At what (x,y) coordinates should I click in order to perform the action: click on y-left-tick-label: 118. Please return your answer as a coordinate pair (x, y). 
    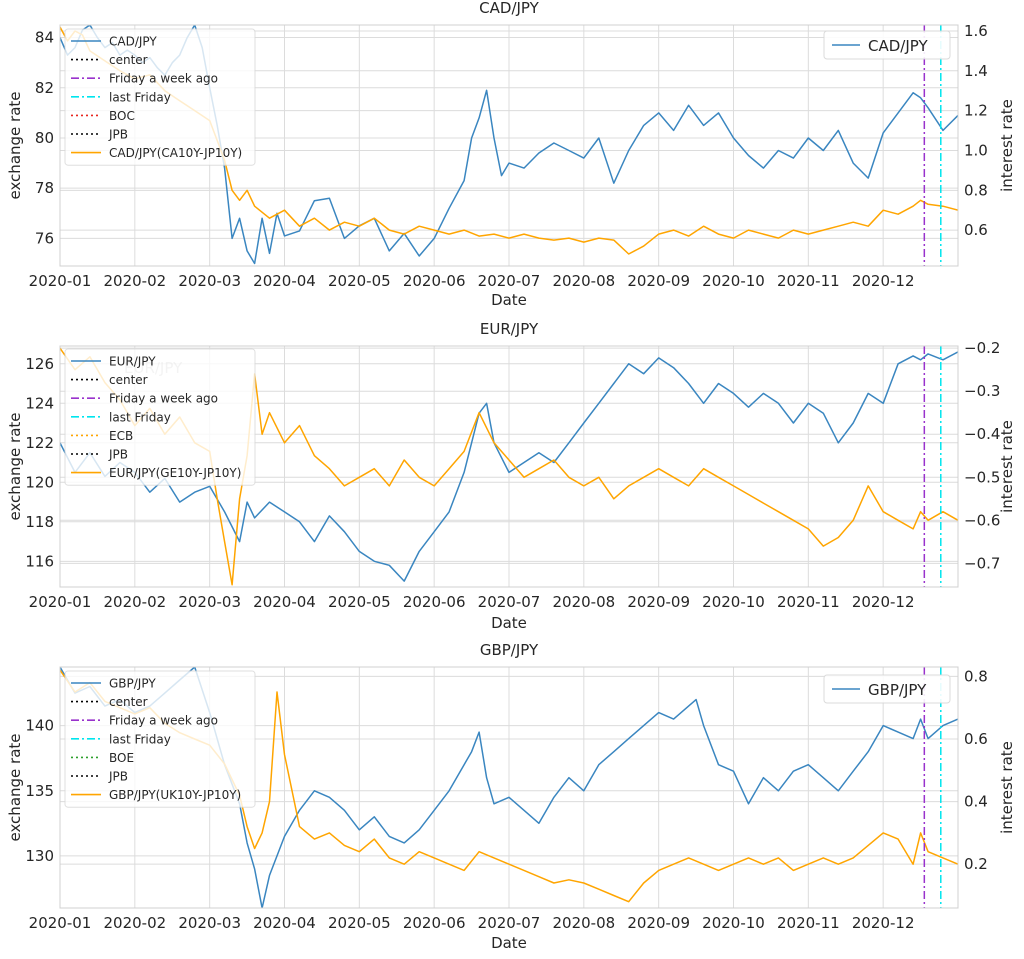
    Looking at the image, I should click on (39, 522).